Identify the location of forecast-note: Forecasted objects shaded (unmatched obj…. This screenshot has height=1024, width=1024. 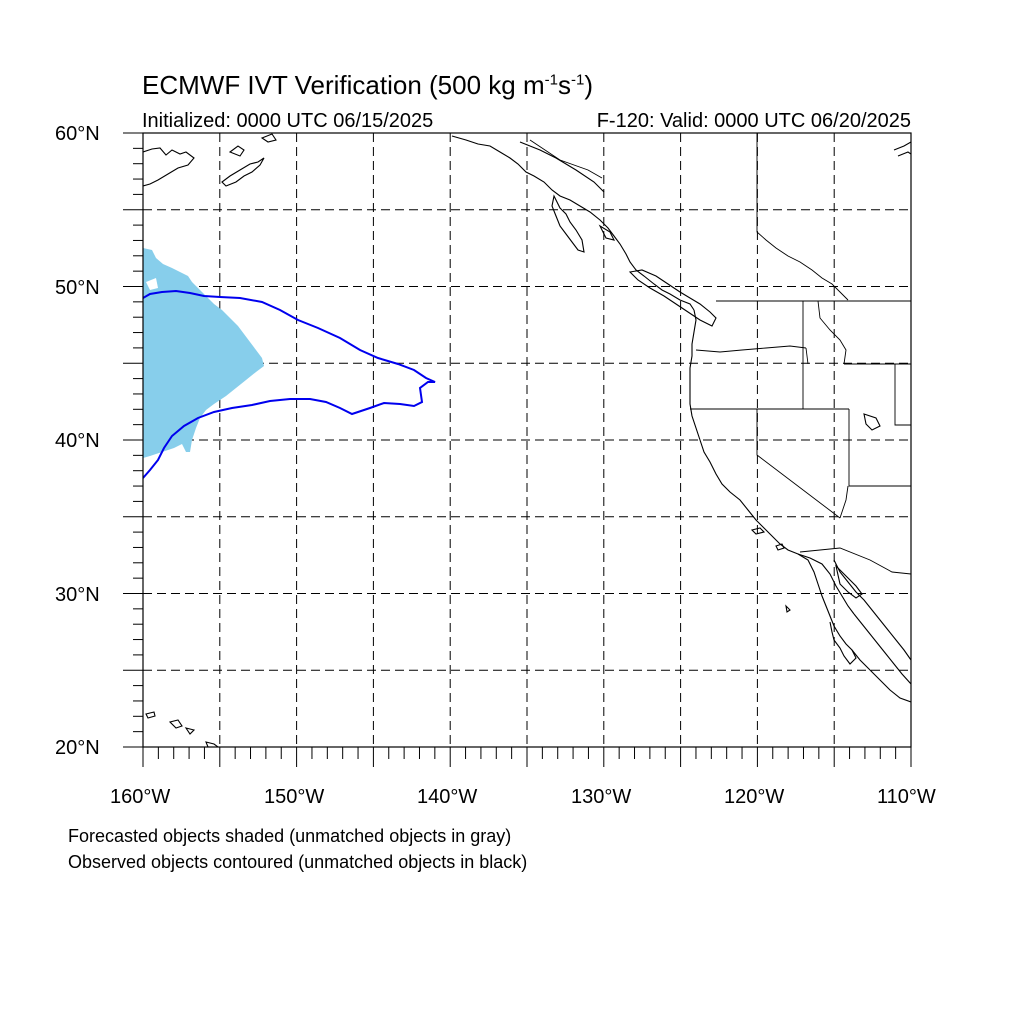
(290, 836).